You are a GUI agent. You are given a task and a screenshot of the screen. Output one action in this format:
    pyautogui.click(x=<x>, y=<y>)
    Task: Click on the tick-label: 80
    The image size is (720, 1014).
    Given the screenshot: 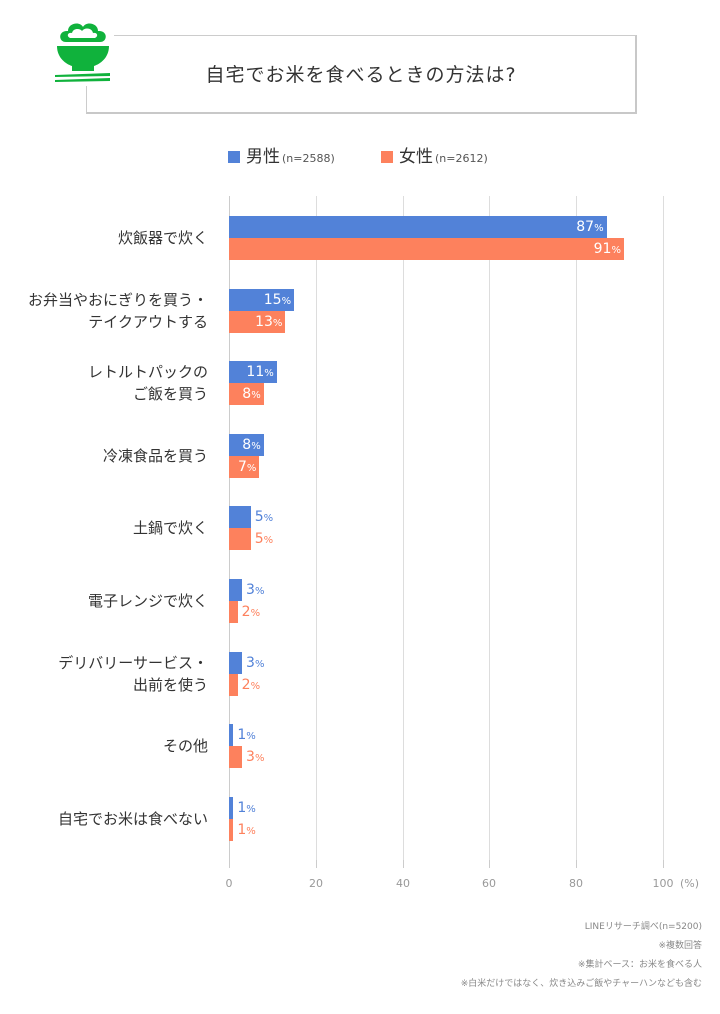 What is the action you would take?
    pyautogui.click(x=576, y=883)
    